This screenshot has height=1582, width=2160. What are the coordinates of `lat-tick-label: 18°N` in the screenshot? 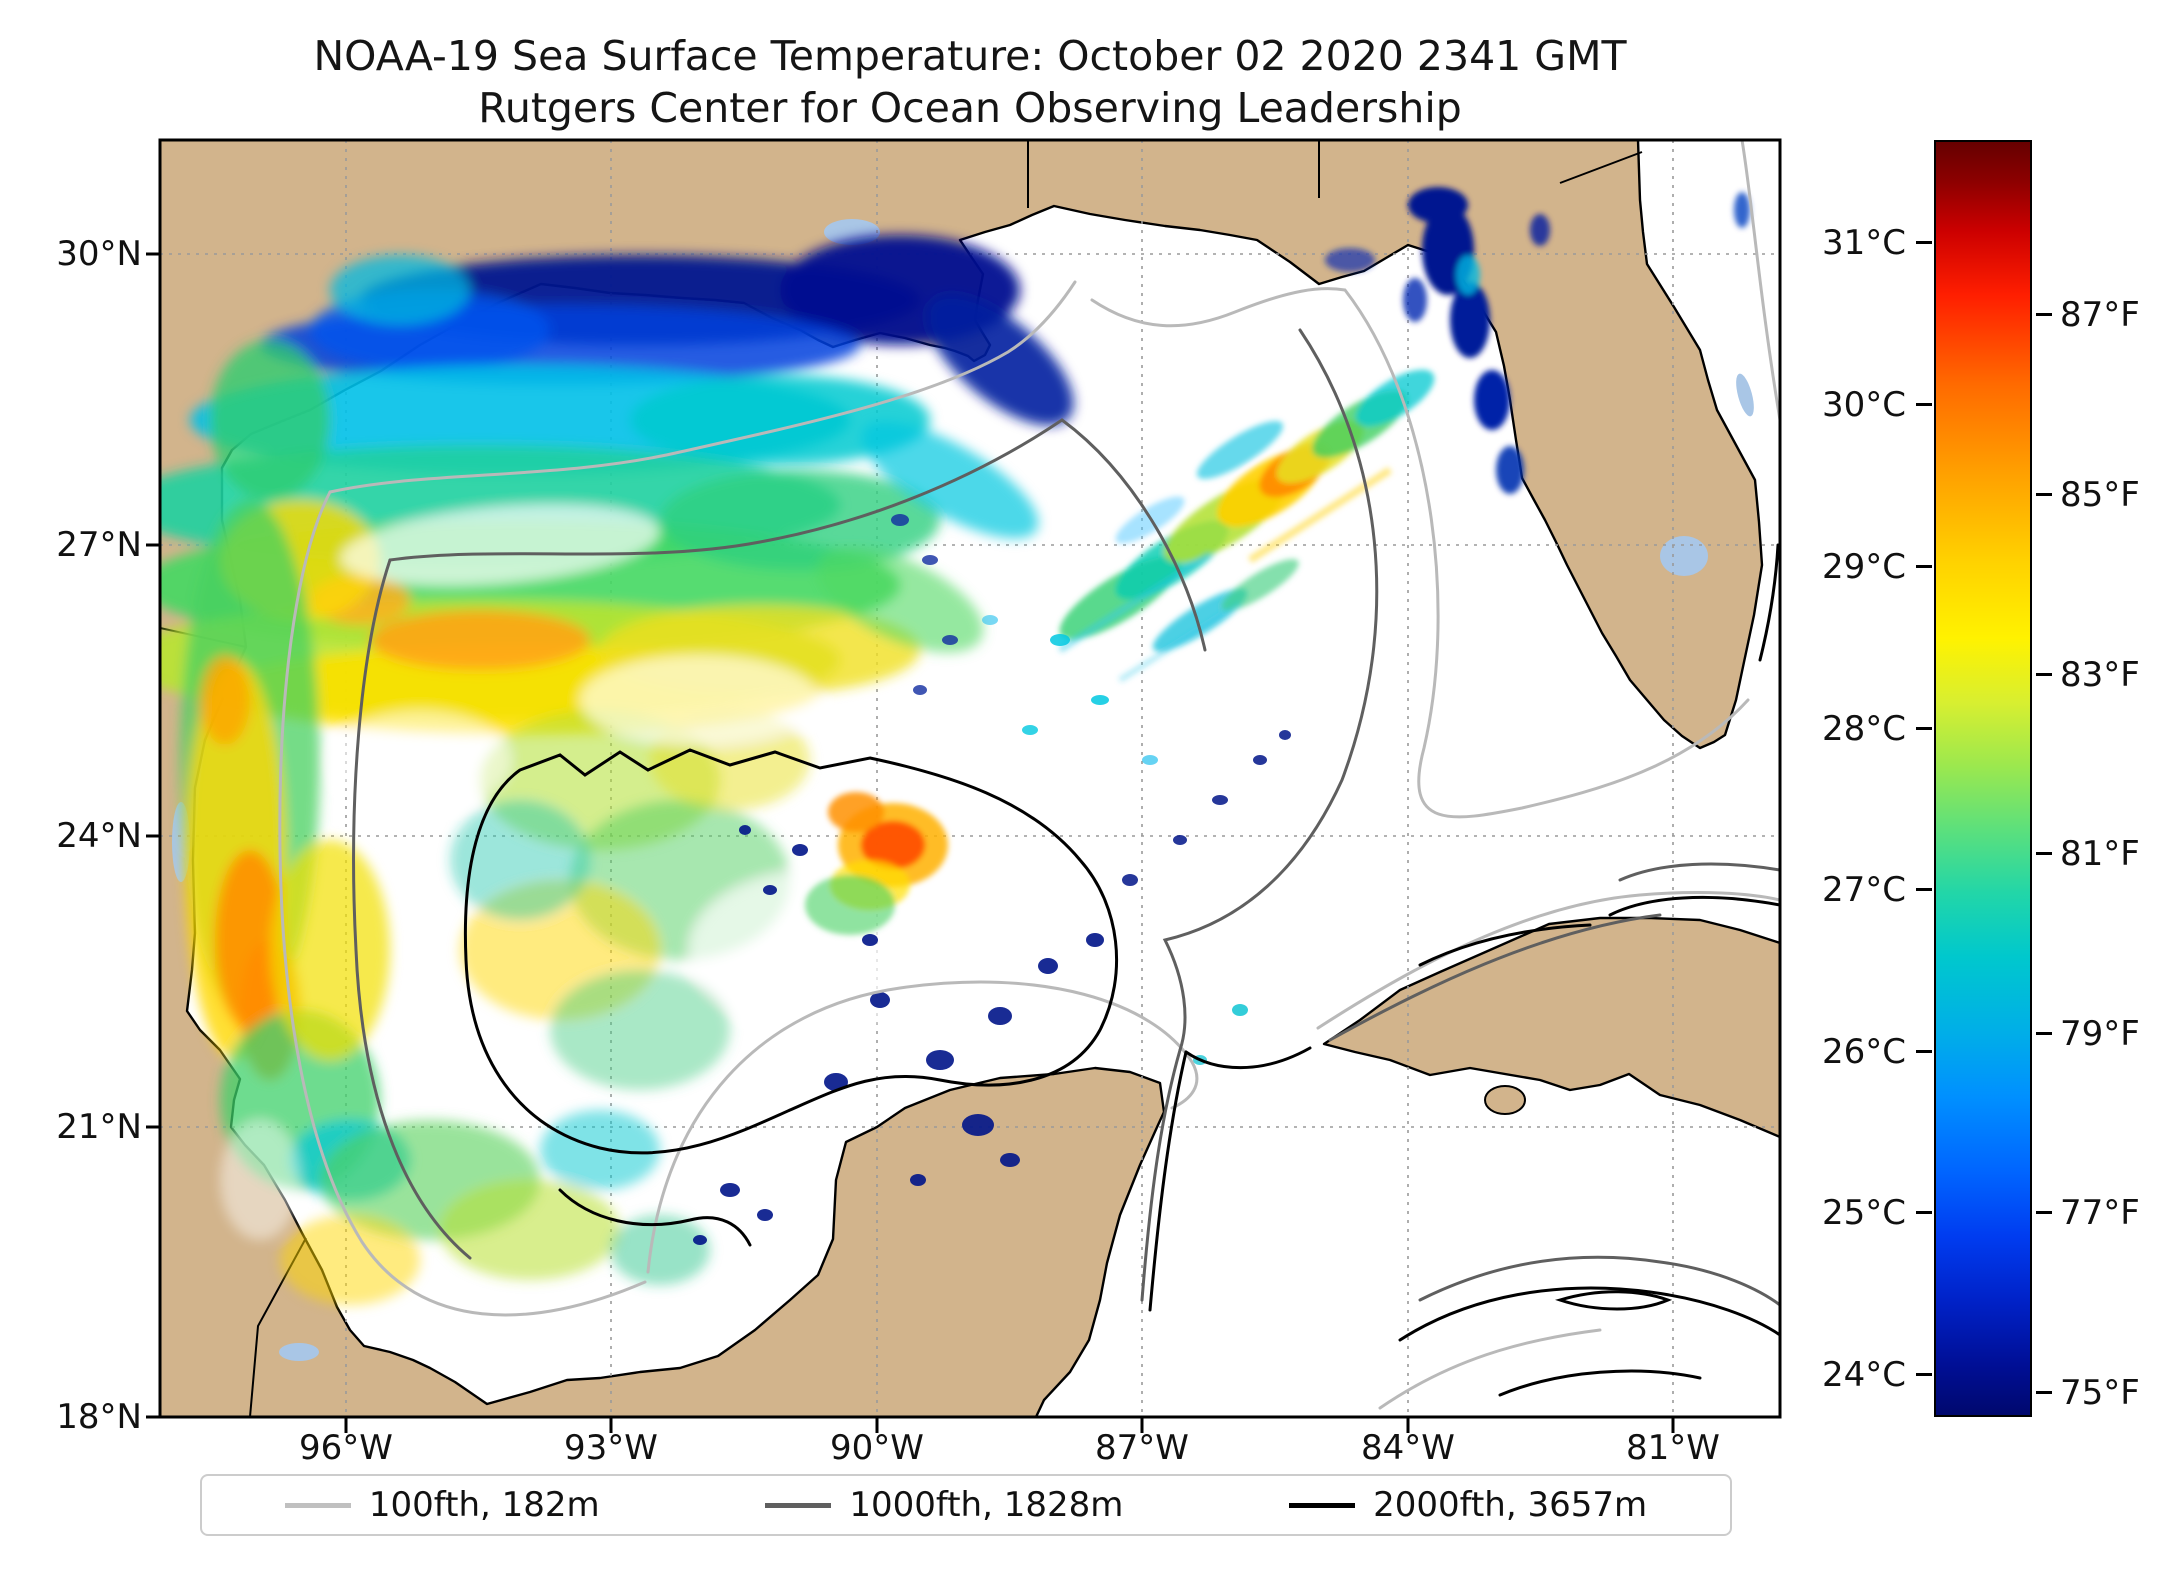 It's located at (99, 1417).